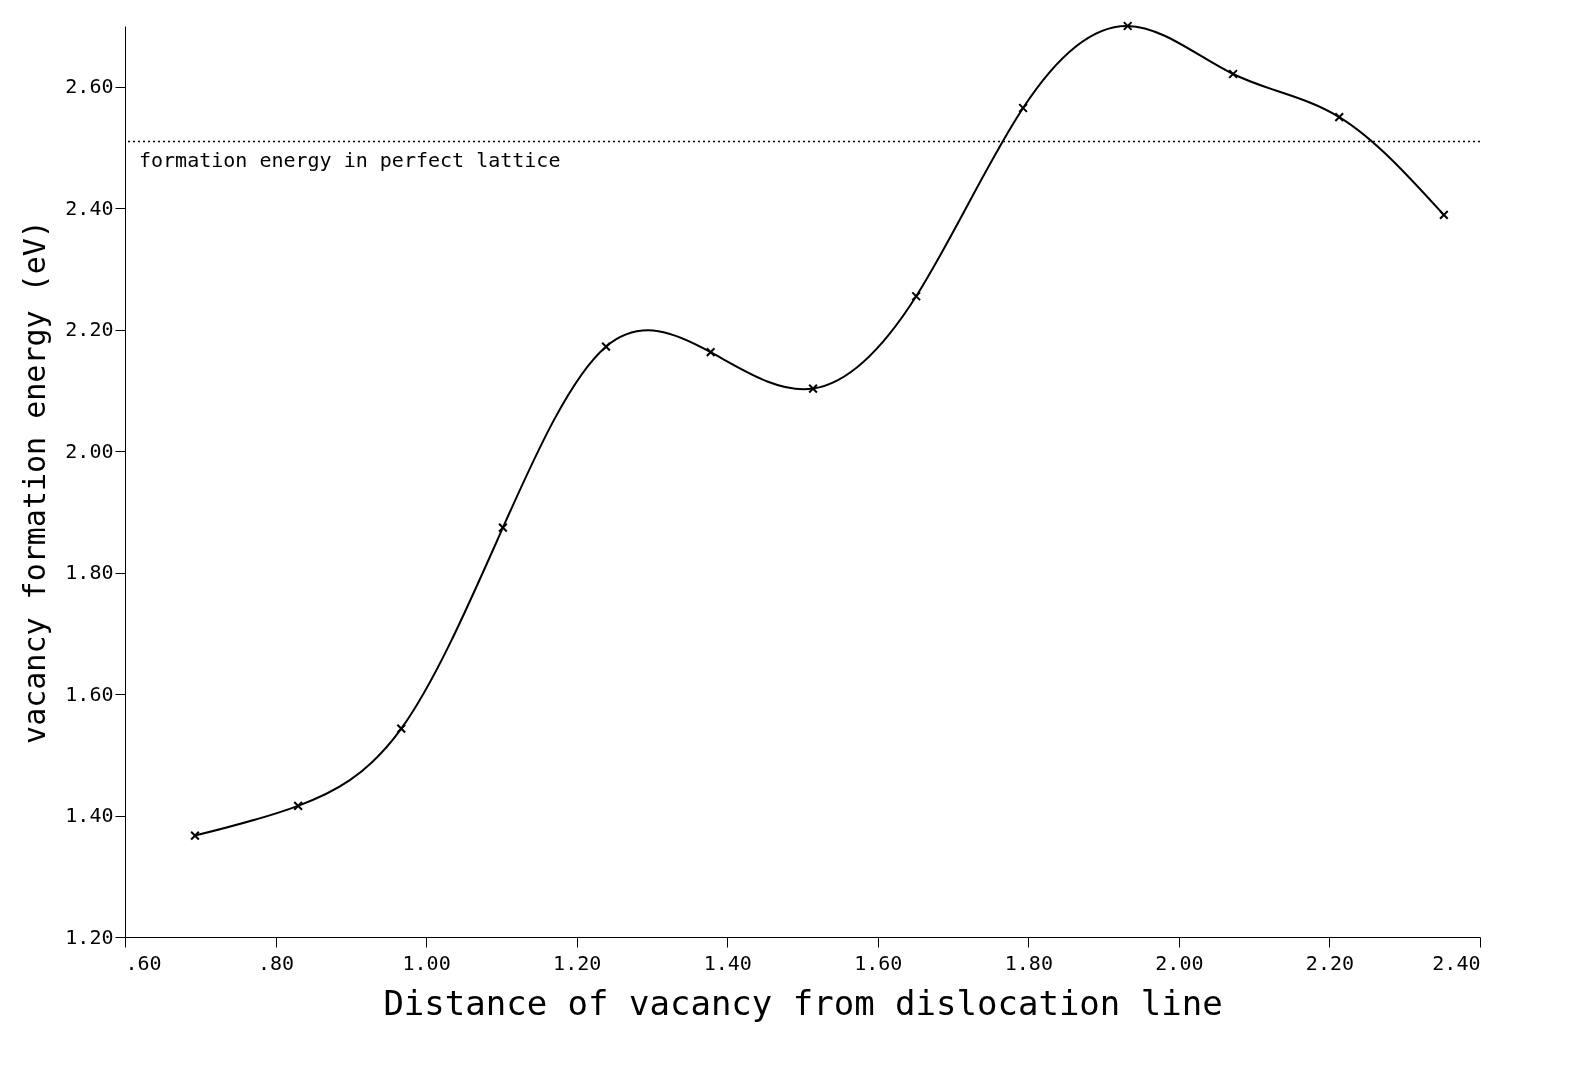  What do you see at coordinates (276, 962) in the screenshot?
I see `x-tick-label: .80` at bounding box center [276, 962].